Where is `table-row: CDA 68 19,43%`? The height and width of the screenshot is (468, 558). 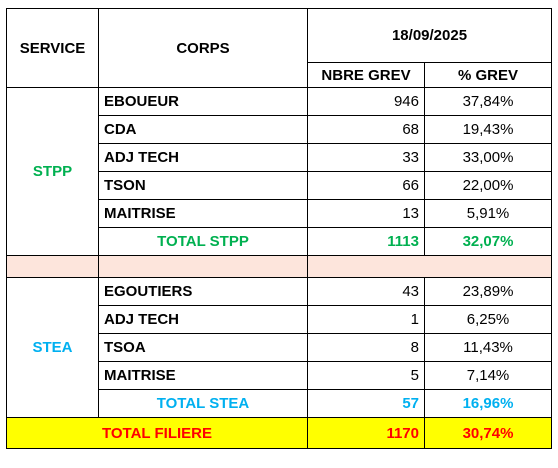 table-row: CDA 68 19,43% is located at coordinates (280, 129).